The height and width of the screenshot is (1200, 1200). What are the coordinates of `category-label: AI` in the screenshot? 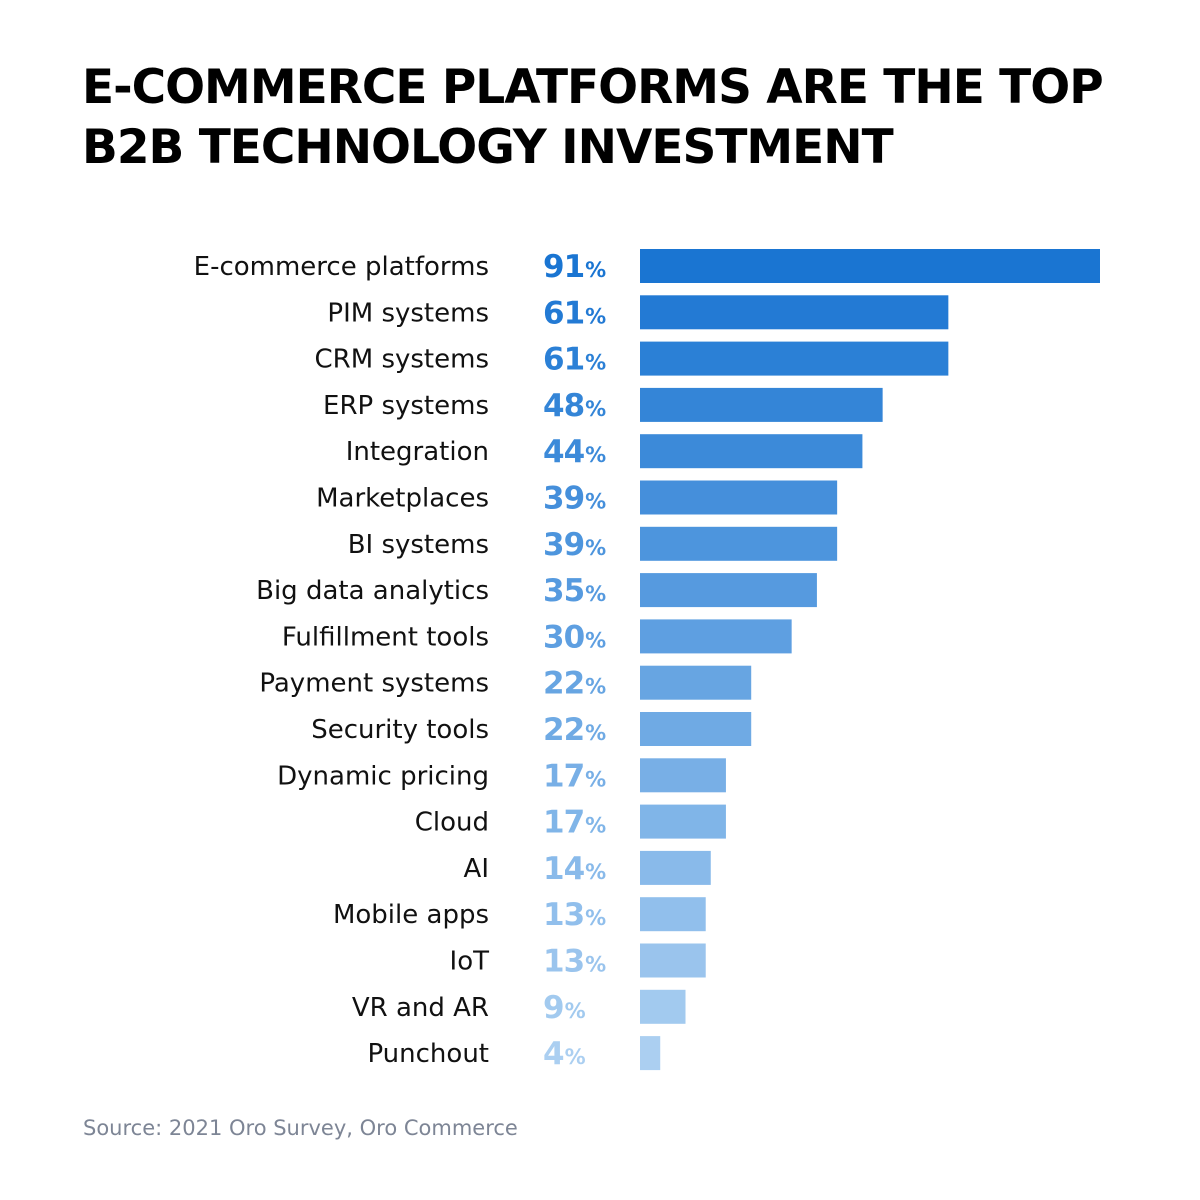 It's located at (476, 869).